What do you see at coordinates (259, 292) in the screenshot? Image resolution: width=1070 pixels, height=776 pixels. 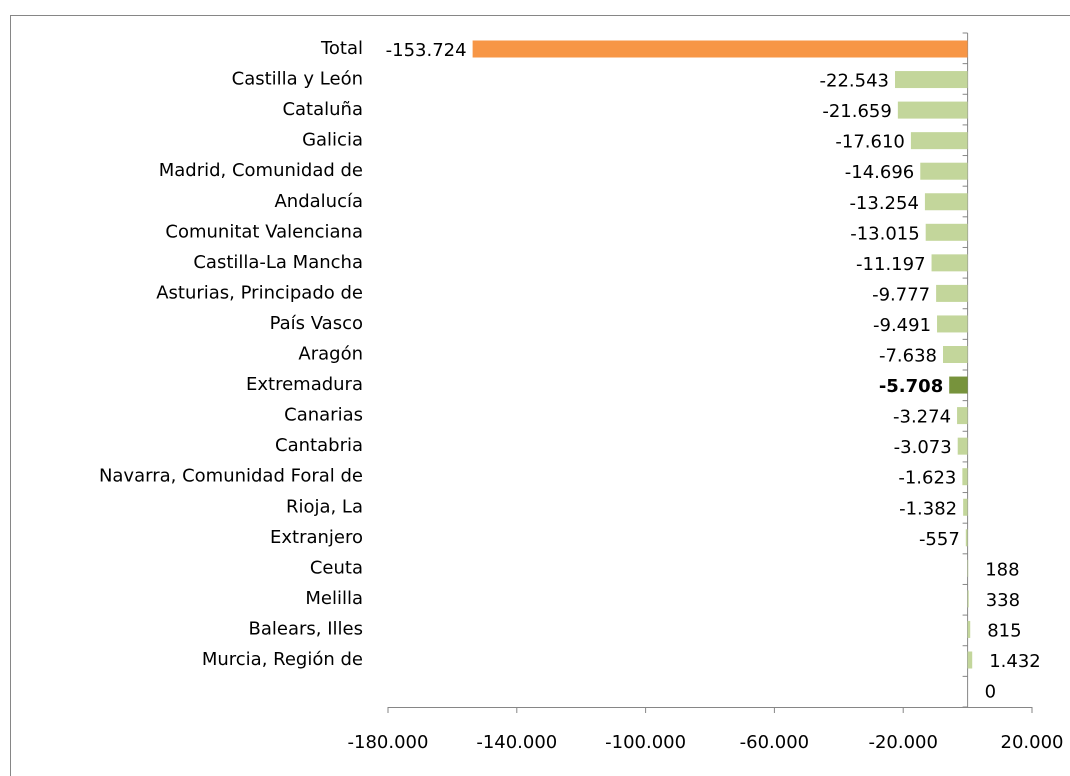 I see `category-label: Asturias, Principado de` at bounding box center [259, 292].